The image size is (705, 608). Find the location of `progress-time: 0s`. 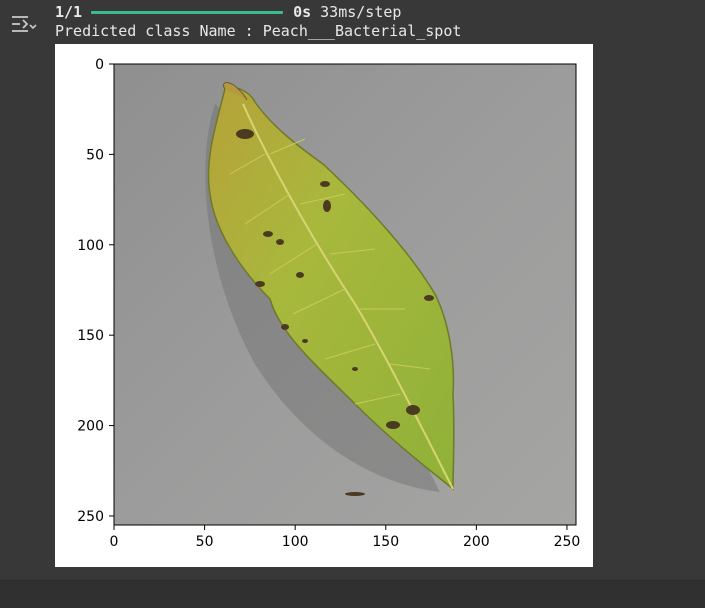

progress-time: 0s is located at coordinates (302, 12).